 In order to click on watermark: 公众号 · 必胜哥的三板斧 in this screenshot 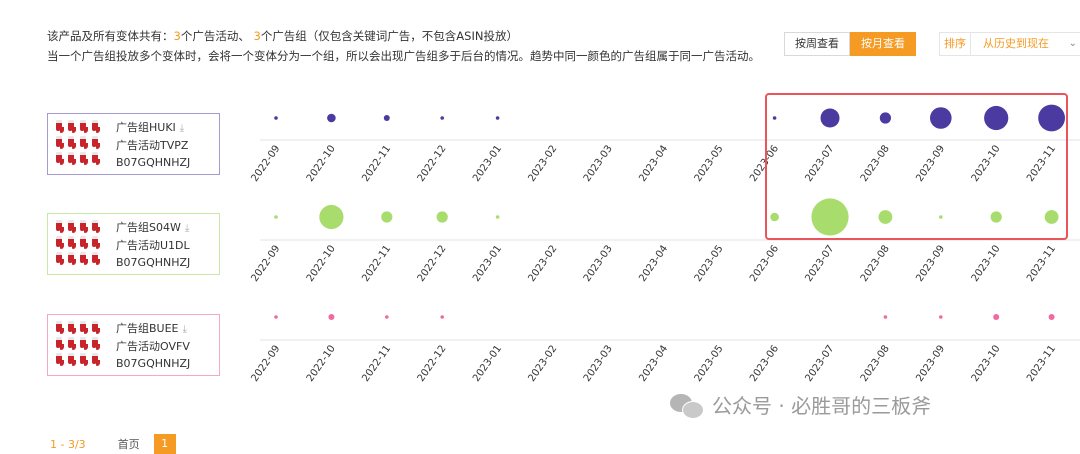, I will do `click(800, 404)`.